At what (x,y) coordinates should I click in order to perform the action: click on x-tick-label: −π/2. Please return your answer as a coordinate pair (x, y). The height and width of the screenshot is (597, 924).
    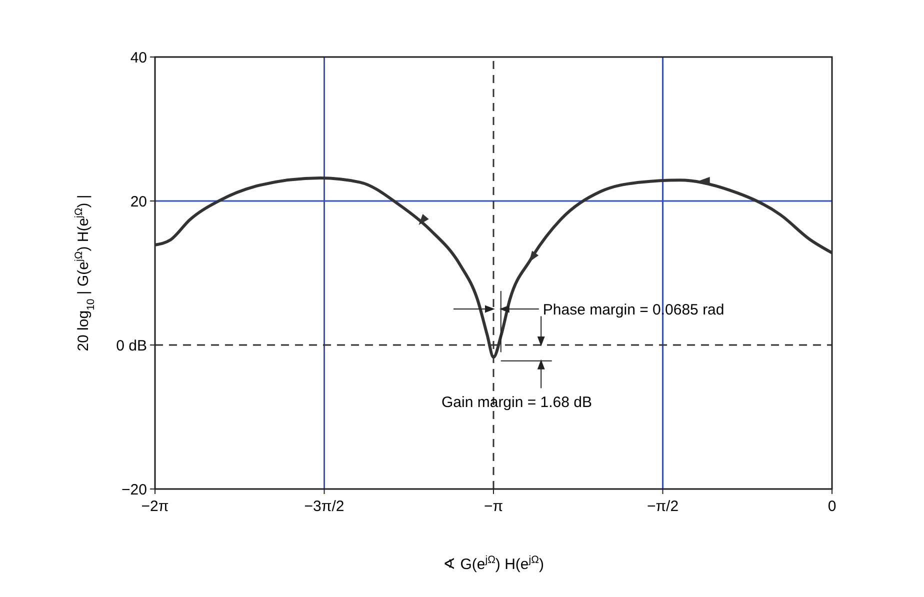
    Looking at the image, I should click on (662, 506).